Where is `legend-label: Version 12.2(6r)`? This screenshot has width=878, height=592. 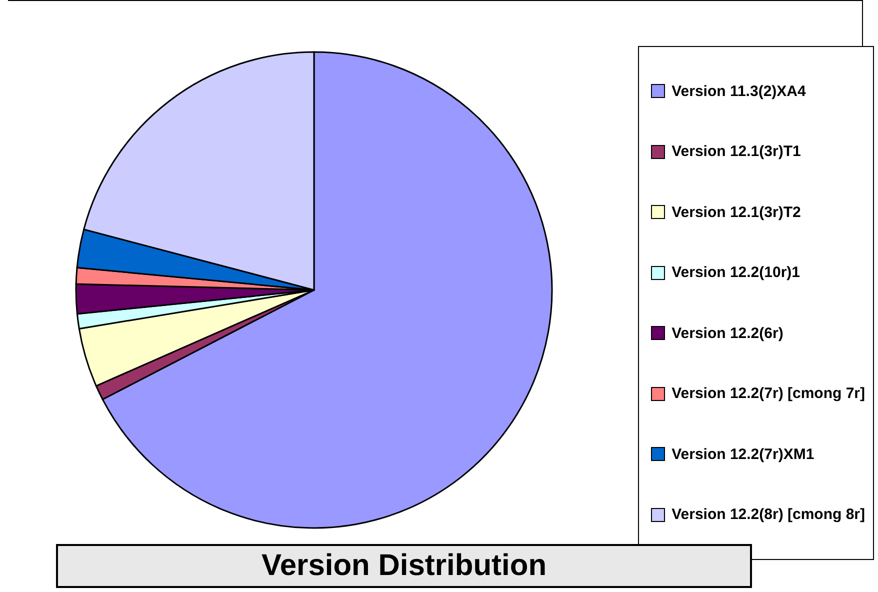
legend-label: Version 12.2(6r) is located at coordinates (728, 333).